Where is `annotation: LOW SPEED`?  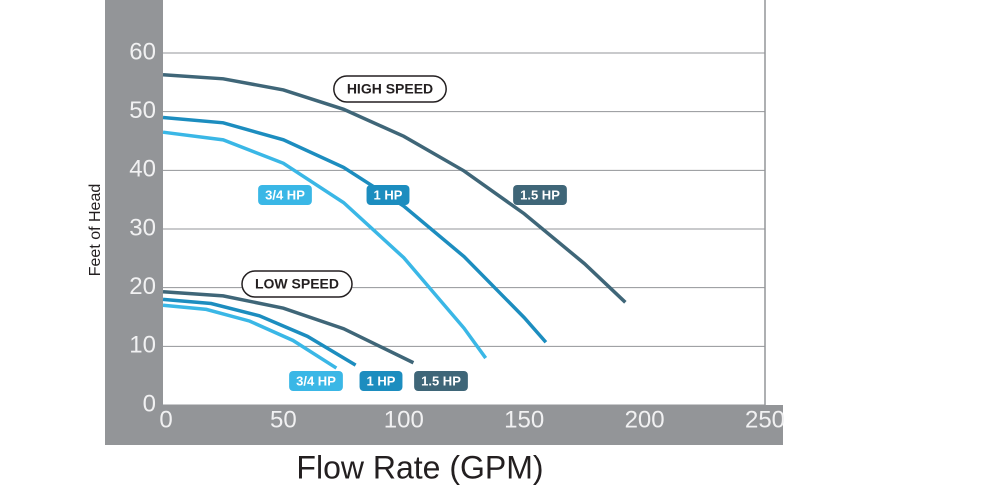
annotation: LOW SPEED is located at coordinates (297, 284).